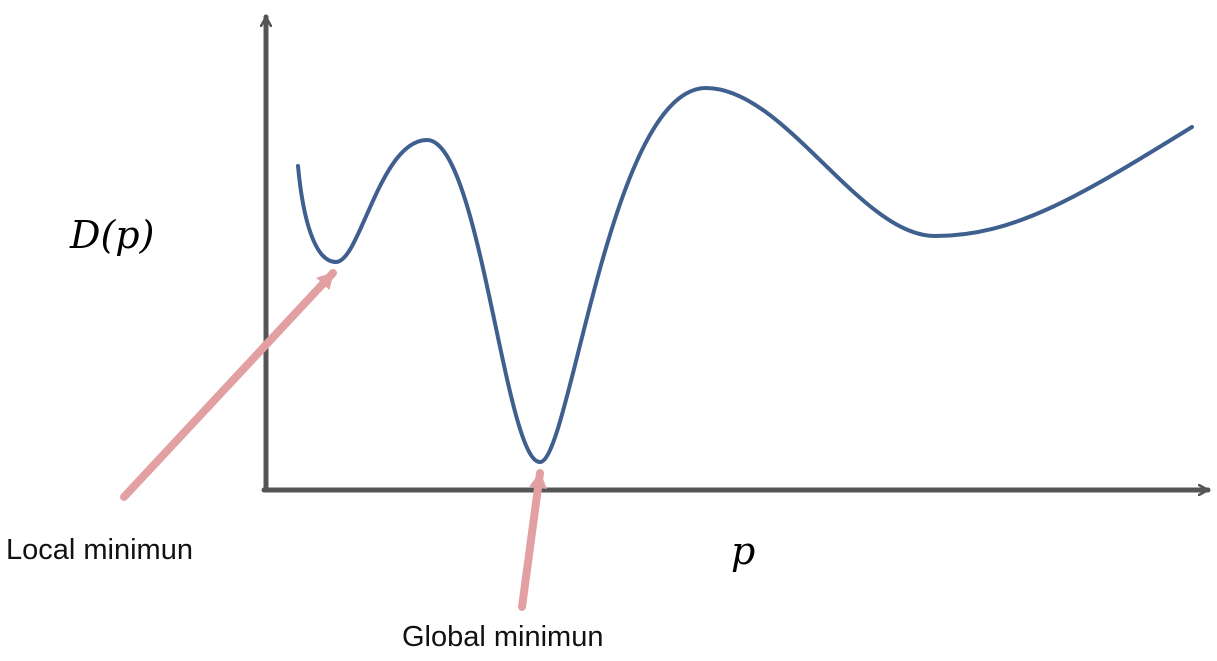 This screenshot has width=1217, height=661. What do you see at coordinates (532, 540) in the screenshot?
I see `global-minimum-arrow` at bounding box center [532, 540].